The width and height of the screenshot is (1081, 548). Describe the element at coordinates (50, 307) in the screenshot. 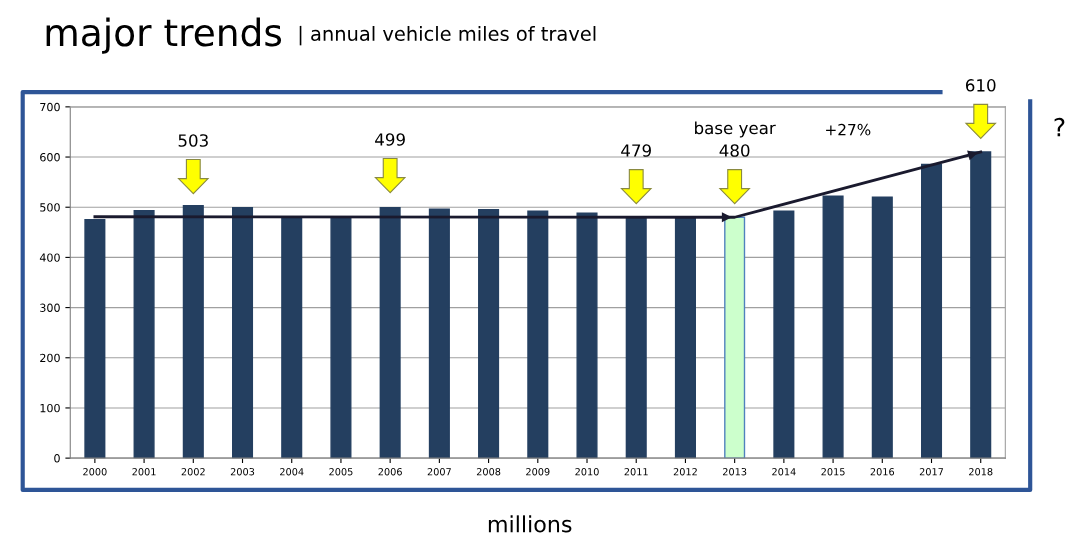

I see `y-tick-label: 300` at that location.